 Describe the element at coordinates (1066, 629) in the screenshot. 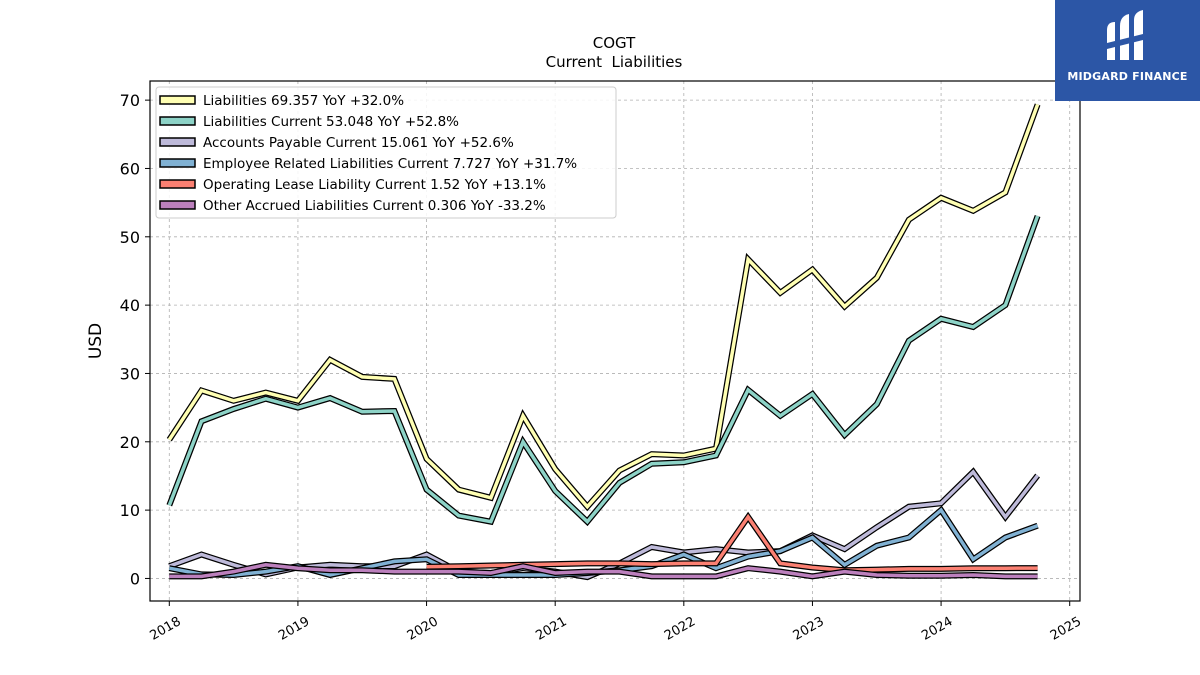

I see `x-tick-label: 2025` at that location.